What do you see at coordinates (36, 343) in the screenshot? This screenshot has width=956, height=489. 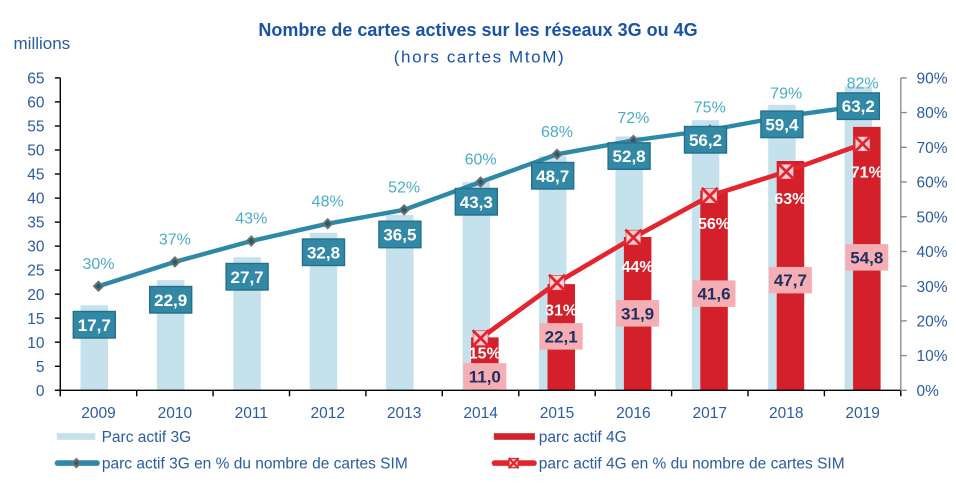 I see `svg-text: 10` at bounding box center [36, 343].